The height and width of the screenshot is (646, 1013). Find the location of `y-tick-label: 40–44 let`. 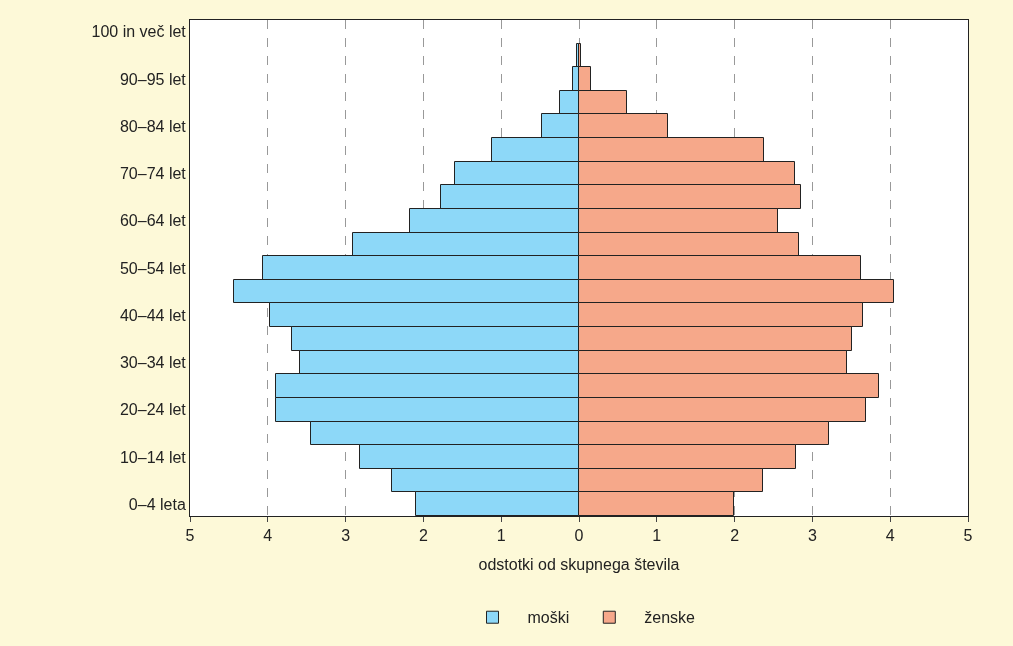

y-tick-label: 40–44 let is located at coordinates (153, 315).